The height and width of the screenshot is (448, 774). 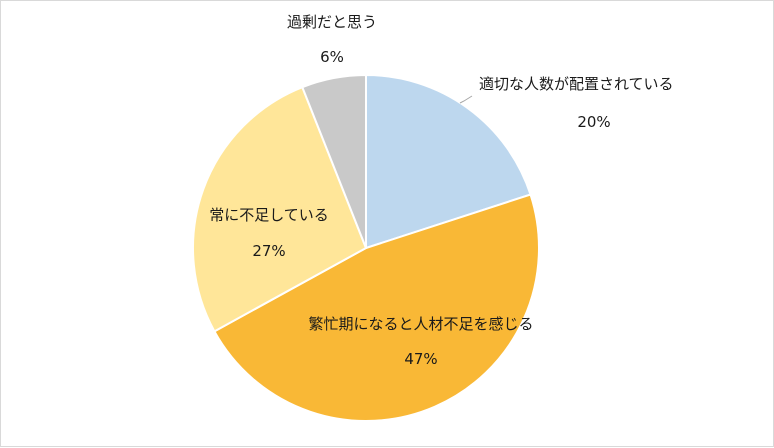 I want to click on slice-label-always-short: 常に不足している, so click(x=269, y=215).